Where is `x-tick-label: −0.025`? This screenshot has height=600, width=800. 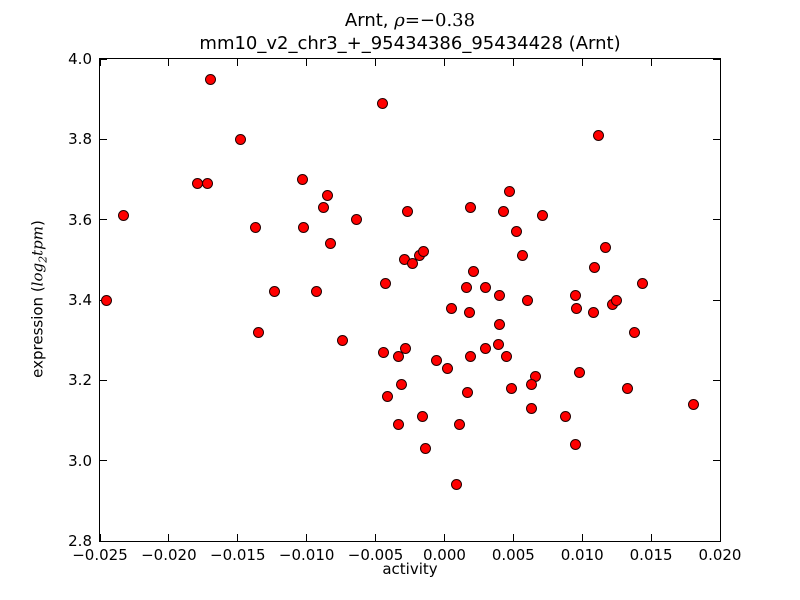 x-tick-label: −0.025 is located at coordinates (100, 555).